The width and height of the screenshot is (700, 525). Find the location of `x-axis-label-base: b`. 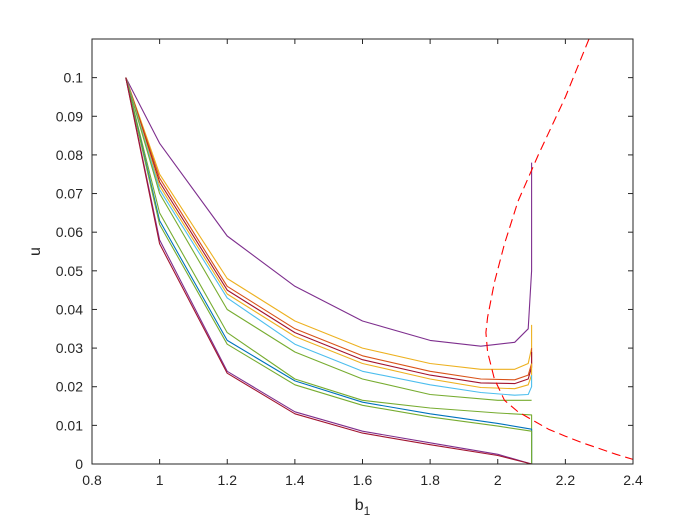

x-axis-label-base: b is located at coordinates (359, 505).